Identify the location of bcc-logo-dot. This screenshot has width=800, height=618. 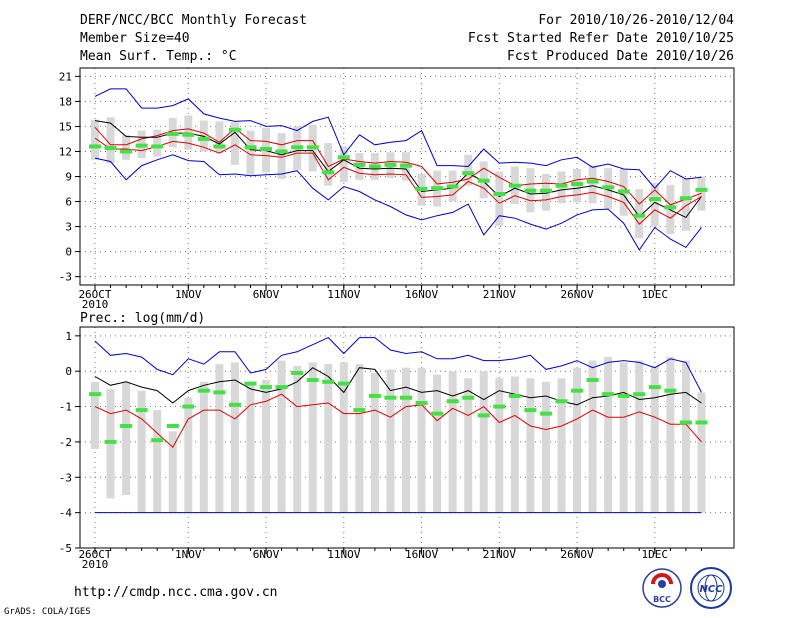
(662, 584).